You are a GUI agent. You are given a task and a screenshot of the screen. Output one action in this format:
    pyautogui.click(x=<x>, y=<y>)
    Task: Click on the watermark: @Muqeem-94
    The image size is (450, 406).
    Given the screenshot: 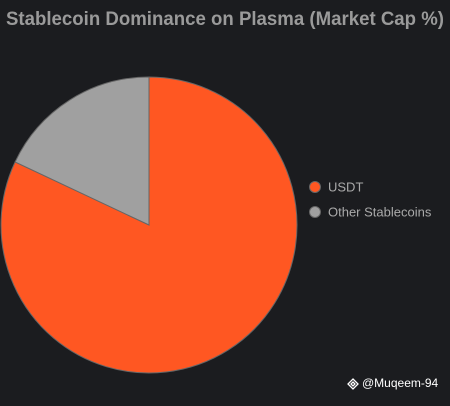 What is the action you would take?
    pyautogui.click(x=400, y=383)
    